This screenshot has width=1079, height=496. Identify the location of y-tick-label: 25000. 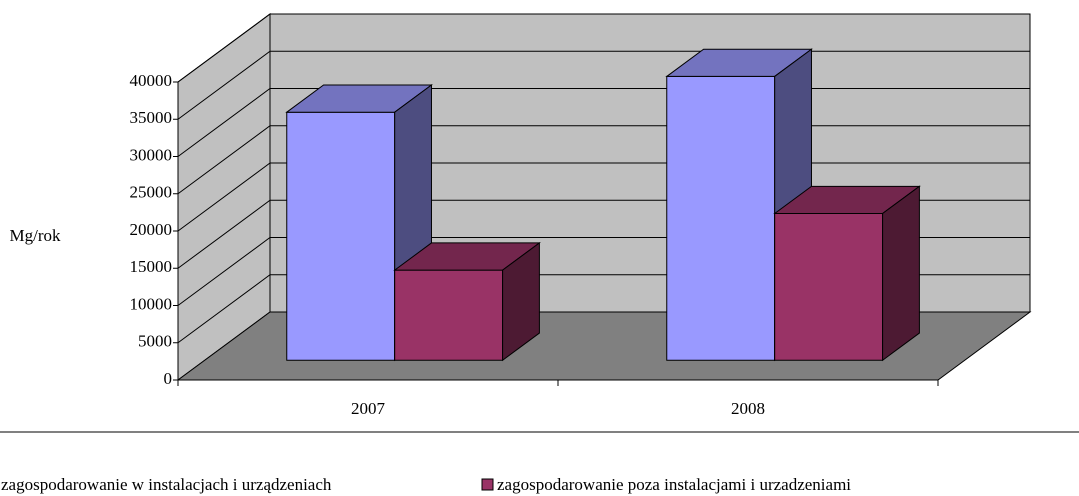
(151, 192).